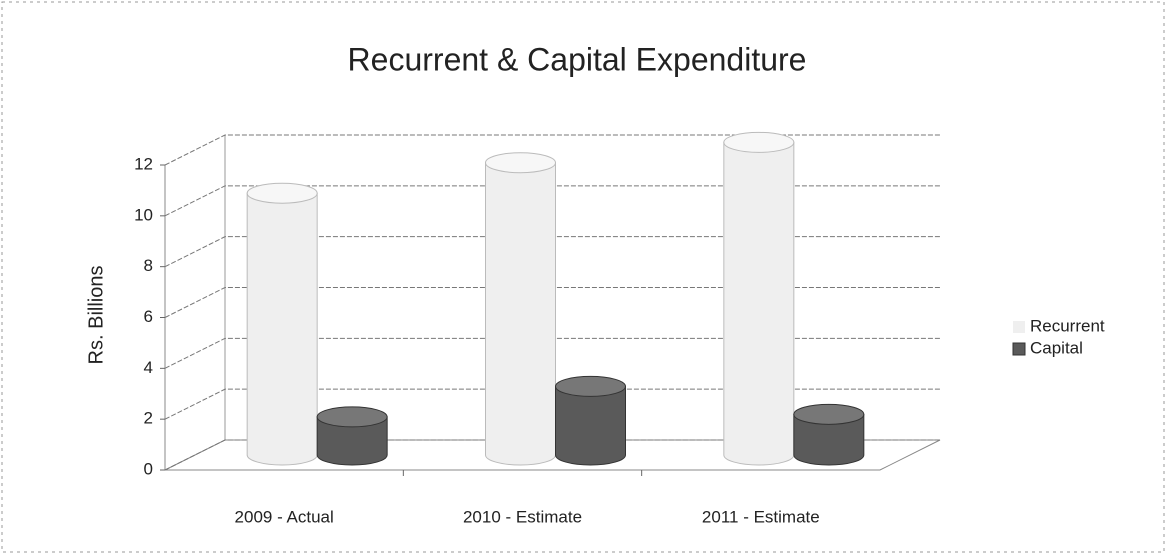 The width and height of the screenshot is (1168, 557). What do you see at coordinates (96, 315) in the screenshot?
I see `y-axis-label: Rs. Billions` at bounding box center [96, 315].